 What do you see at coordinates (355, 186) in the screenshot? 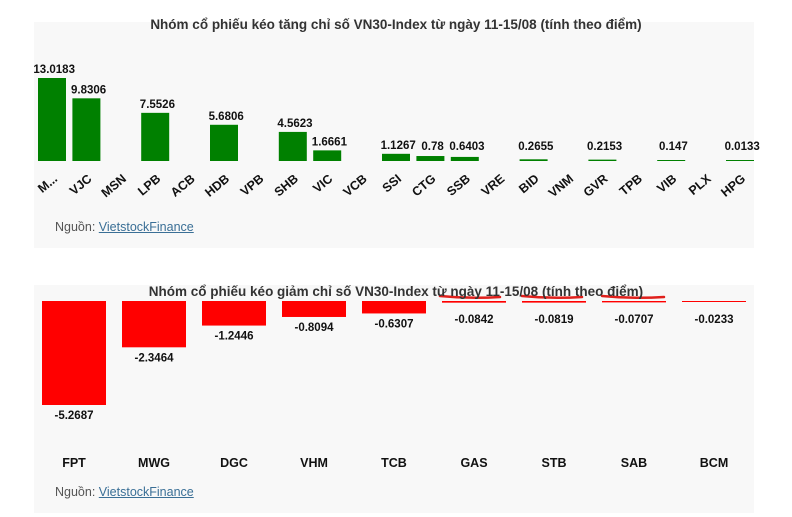
I see `category-label-VCB: VCB` at bounding box center [355, 186].